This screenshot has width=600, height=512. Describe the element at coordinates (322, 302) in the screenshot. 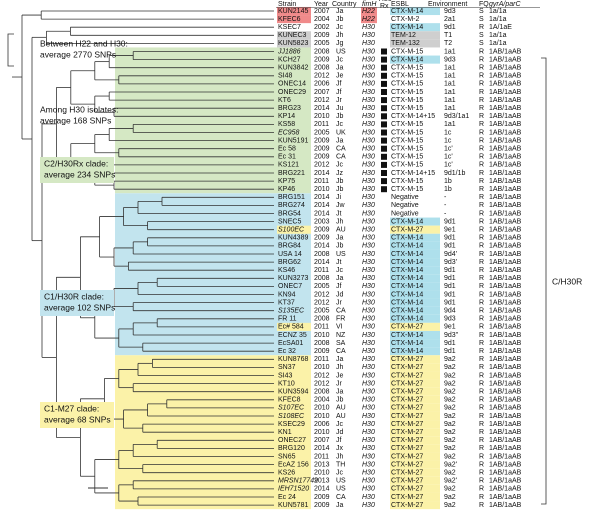

I see `year: 2012` at that location.